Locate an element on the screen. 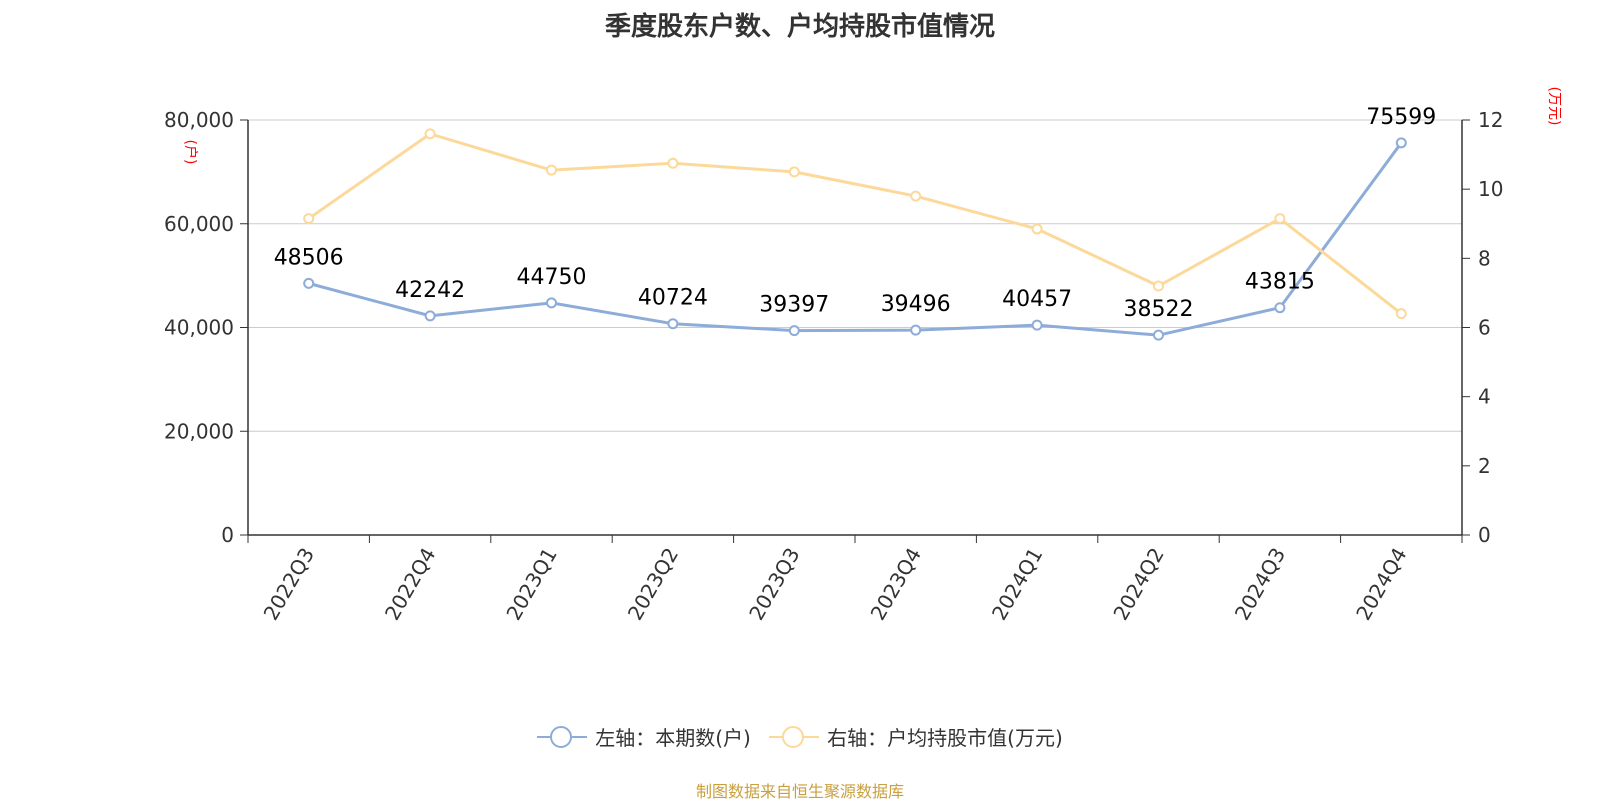 This screenshot has width=1600, height=802. x-axis-tick-label: 2024Q1 is located at coordinates (1017, 584).